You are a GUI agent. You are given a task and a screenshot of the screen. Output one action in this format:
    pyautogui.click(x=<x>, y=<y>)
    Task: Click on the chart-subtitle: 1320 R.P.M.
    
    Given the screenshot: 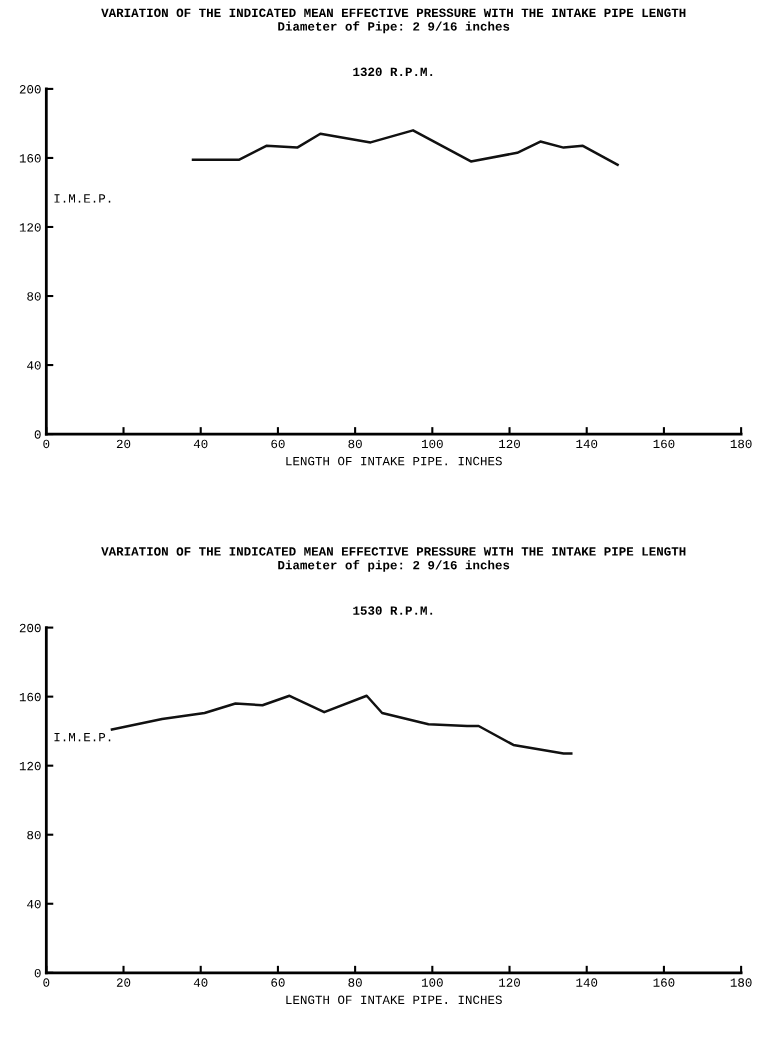 What is the action you would take?
    pyautogui.click(x=393, y=72)
    